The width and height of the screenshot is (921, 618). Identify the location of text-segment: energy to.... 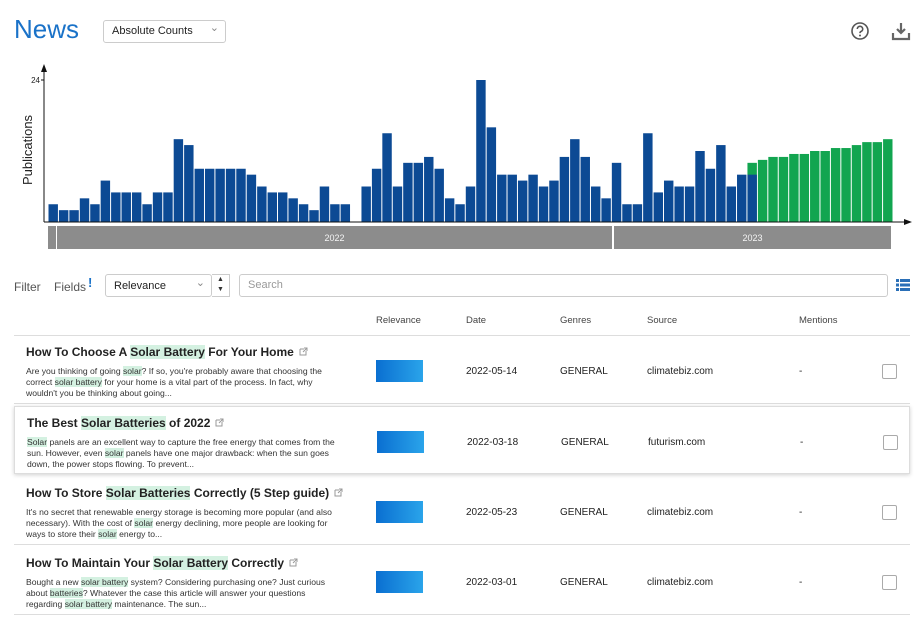
(139, 534).